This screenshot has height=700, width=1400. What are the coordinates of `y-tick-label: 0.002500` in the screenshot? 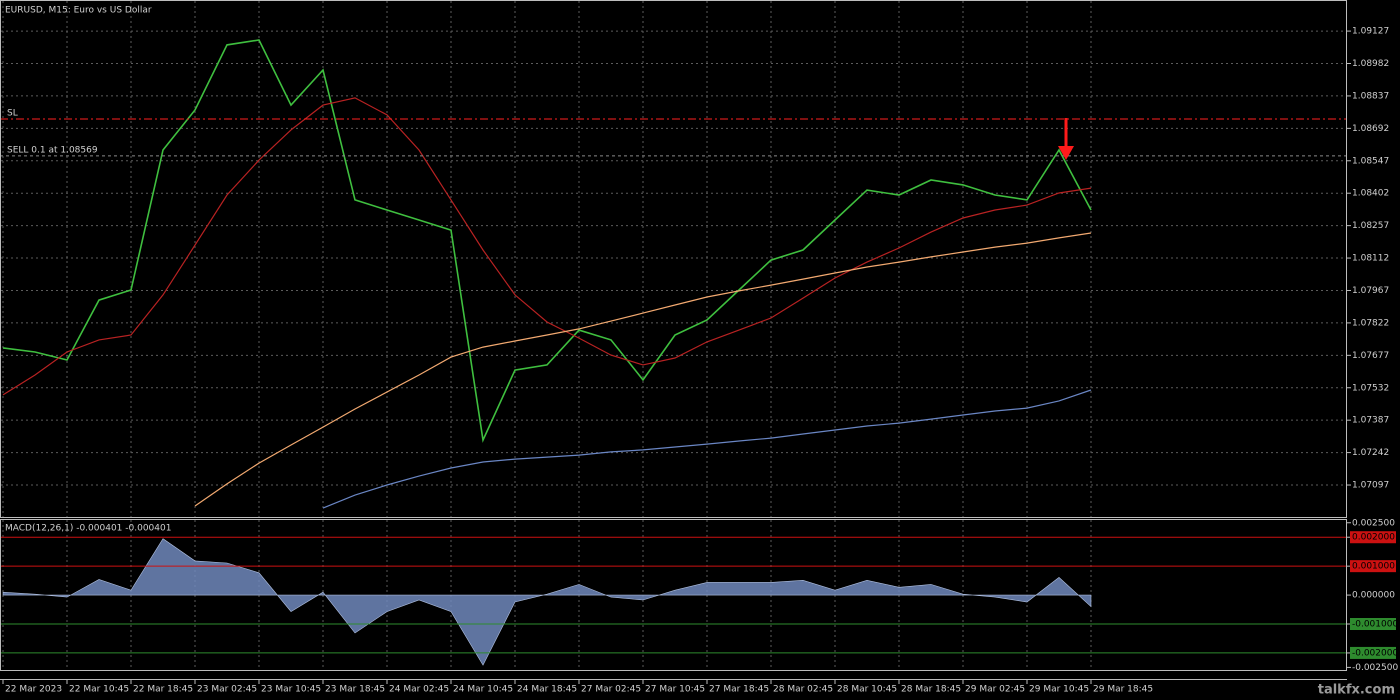 It's located at (1373, 523).